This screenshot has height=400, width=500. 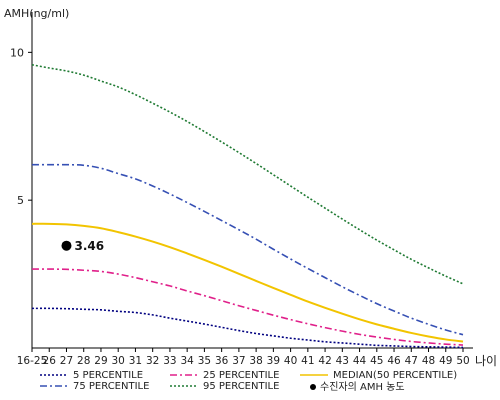 What do you see at coordinates (238, 361) in the screenshot?
I see `x-tick-label: 37` at bounding box center [238, 361].